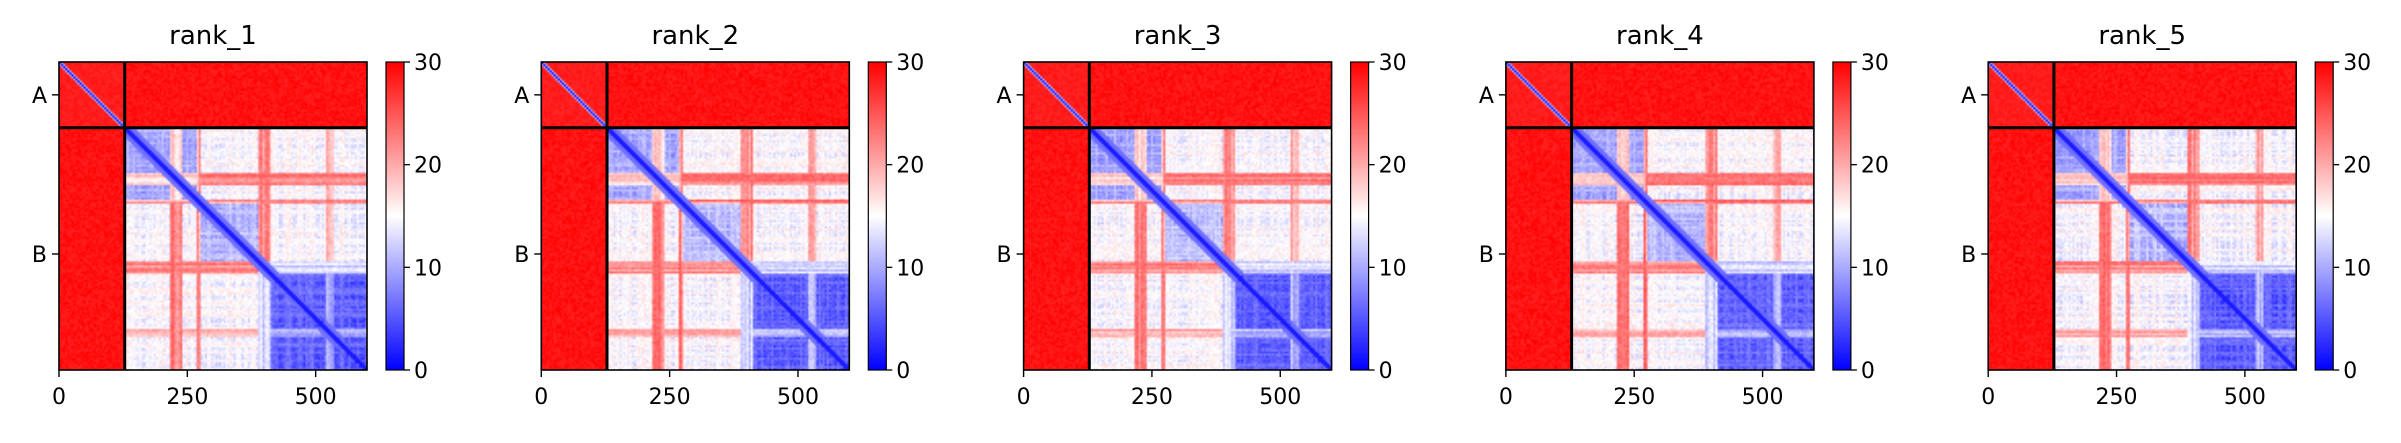 The height and width of the screenshot is (443, 2401). I want to click on panel-2: rank_2 0 250 500 A B 0 10 20 30, so click(719, 215).